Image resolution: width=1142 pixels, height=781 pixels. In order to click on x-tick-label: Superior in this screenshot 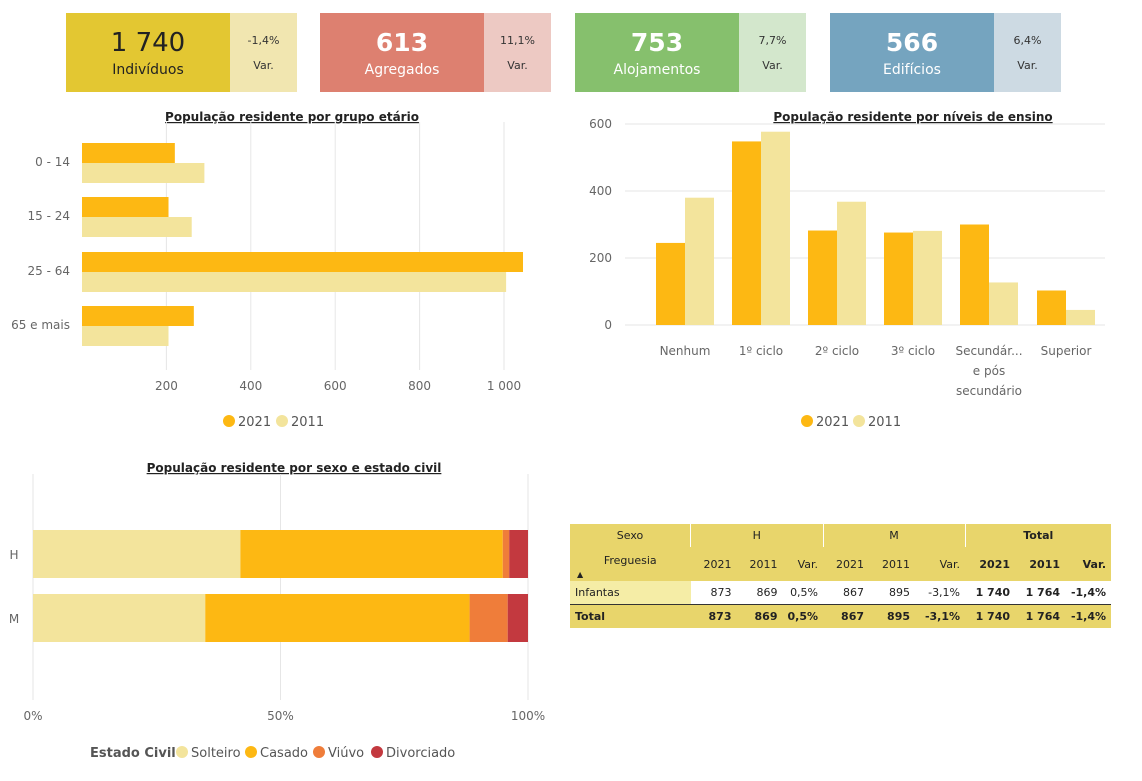, I will do `click(1066, 351)`.